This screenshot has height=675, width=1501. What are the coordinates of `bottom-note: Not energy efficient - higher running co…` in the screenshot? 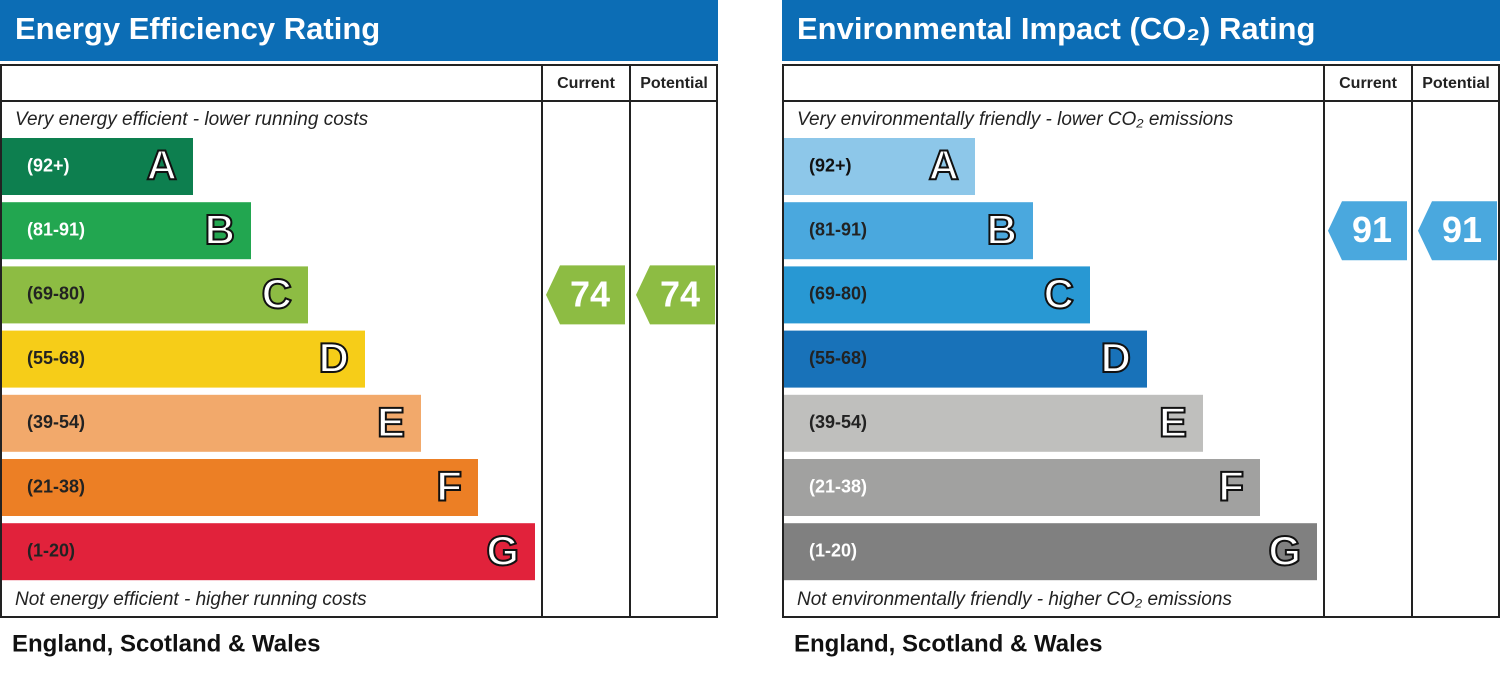 It's located at (191, 599).